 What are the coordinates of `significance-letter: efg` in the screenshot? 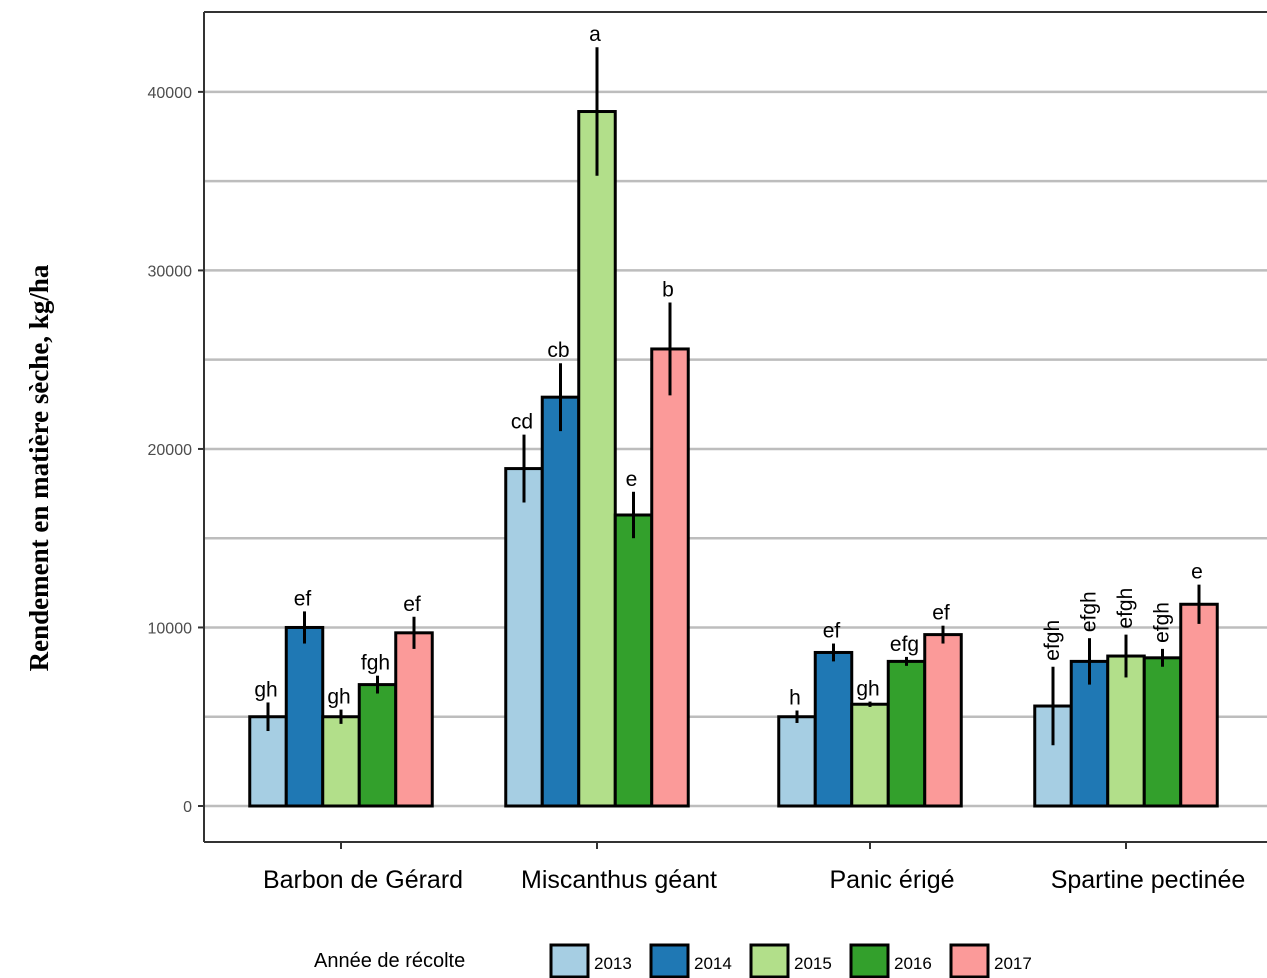 It's located at (904, 644).